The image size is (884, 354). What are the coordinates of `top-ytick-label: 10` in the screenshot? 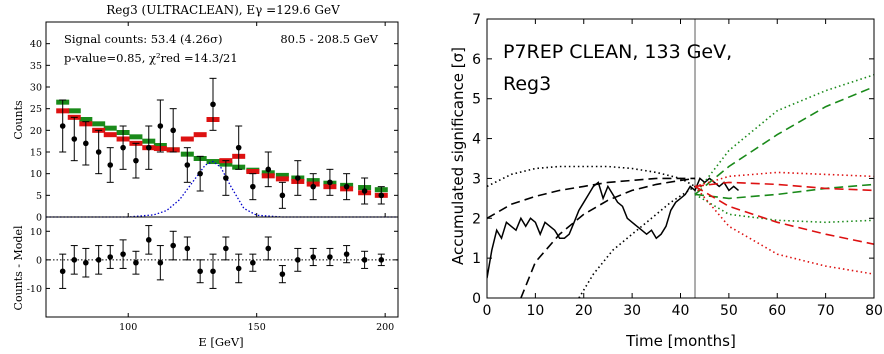 It's located at (36, 174).